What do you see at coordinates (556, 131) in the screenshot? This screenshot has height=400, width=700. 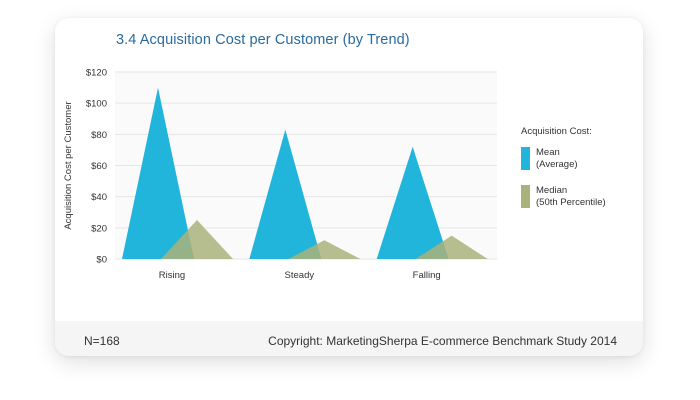 I see `legend-title: Acquisition Cost:` at bounding box center [556, 131].